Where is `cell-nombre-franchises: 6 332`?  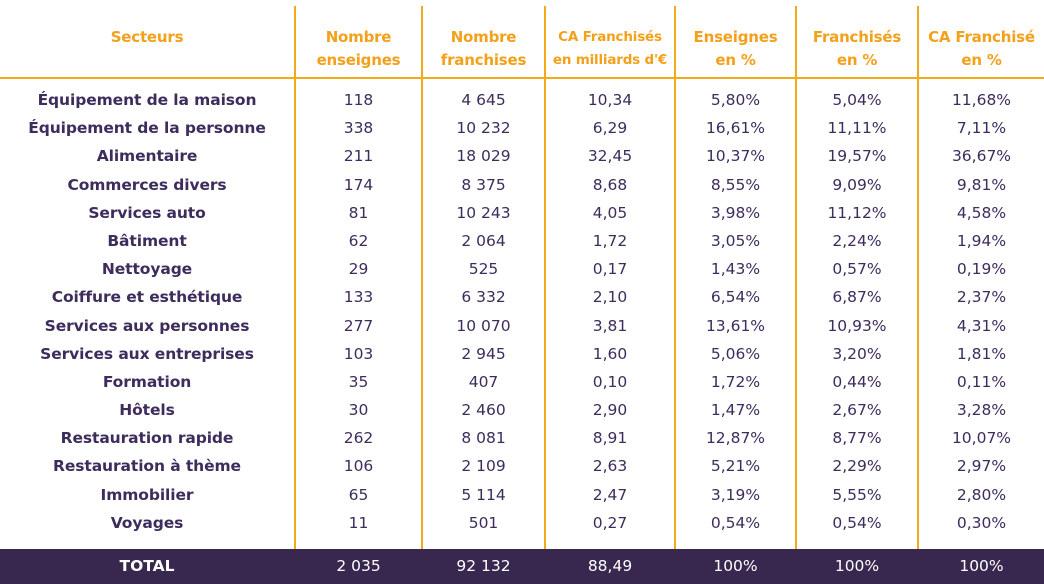
cell-nombre-franchises: 6 332 is located at coordinates (483, 297).